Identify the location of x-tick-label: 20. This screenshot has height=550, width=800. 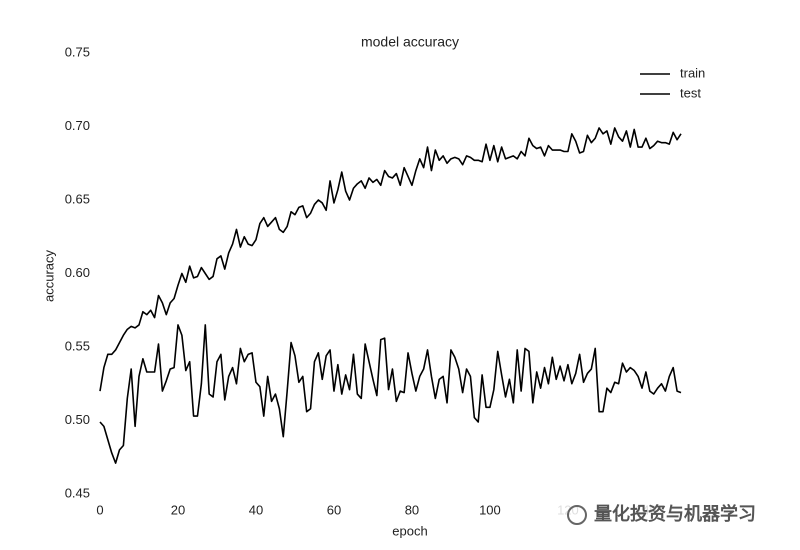
(178, 509).